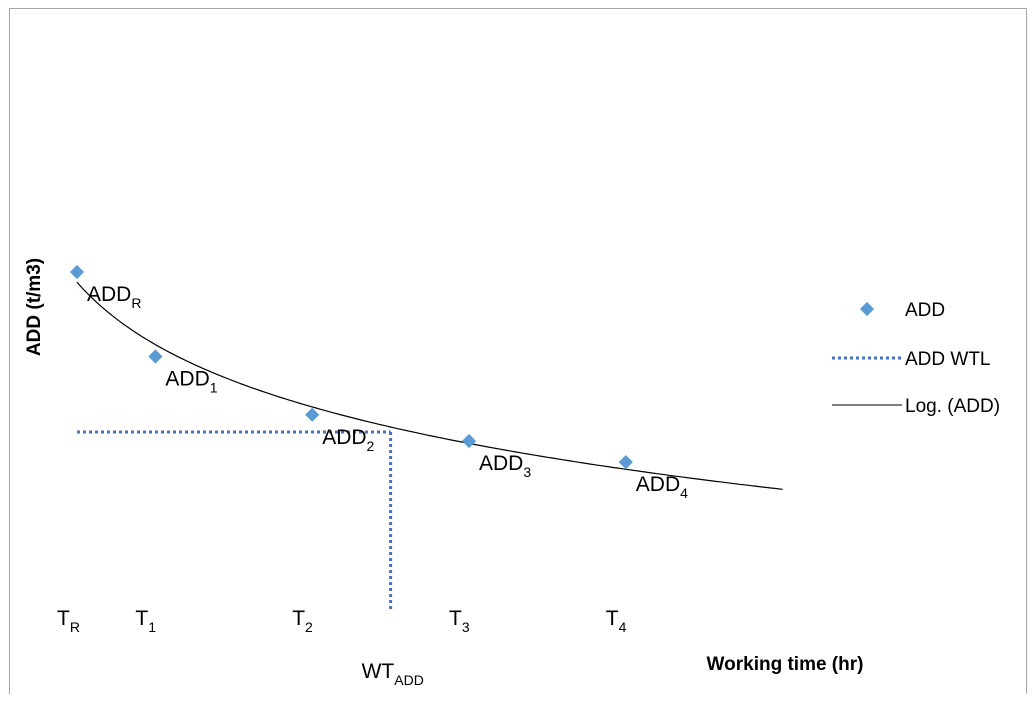 The height and width of the screenshot is (702, 1036). Describe the element at coordinates (925, 310) in the screenshot. I see `legend-label-add: ADD` at that location.